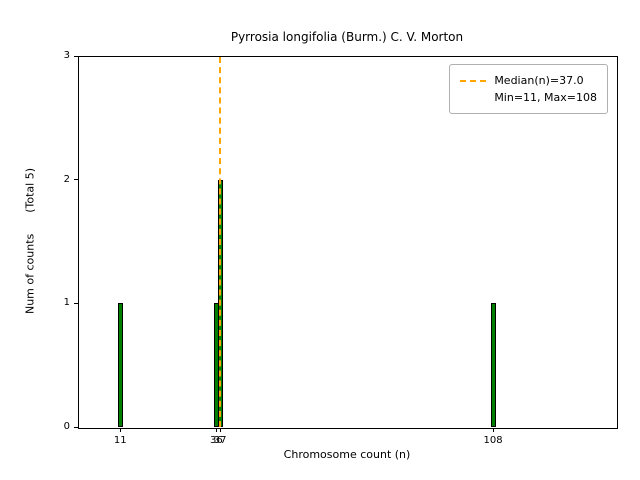  I want to click on y-axis-label: Num of counts (Total 5), so click(30, 241).